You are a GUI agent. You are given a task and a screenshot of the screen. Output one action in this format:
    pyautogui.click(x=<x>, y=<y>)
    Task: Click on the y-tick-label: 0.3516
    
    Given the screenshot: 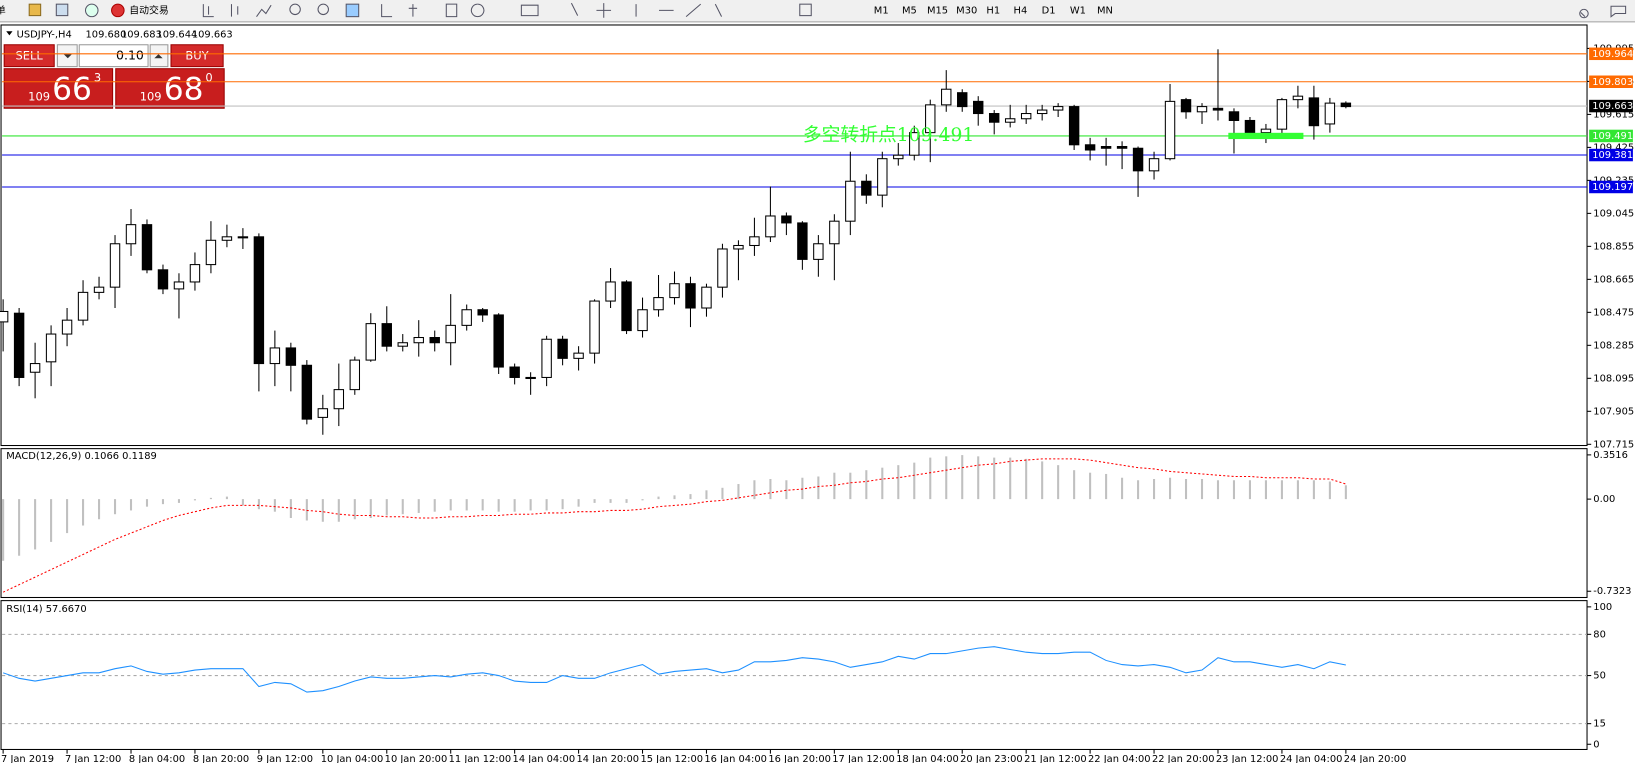 What is the action you would take?
    pyautogui.click(x=1610, y=455)
    